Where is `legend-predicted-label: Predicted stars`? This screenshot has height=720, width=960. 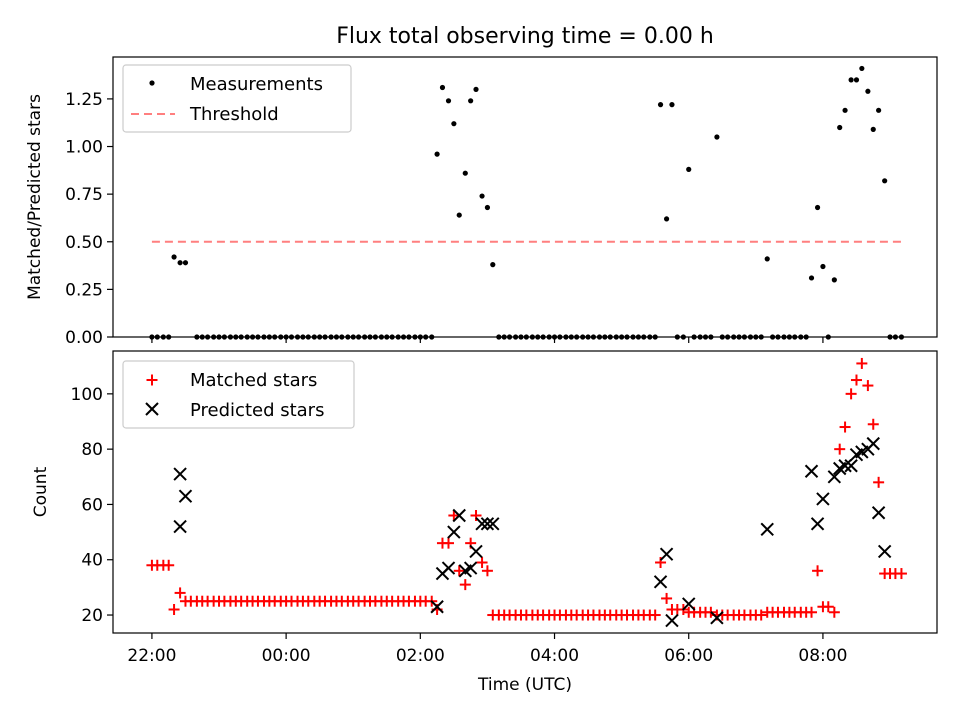 legend-predicted-label: Predicted stars is located at coordinates (257, 410).